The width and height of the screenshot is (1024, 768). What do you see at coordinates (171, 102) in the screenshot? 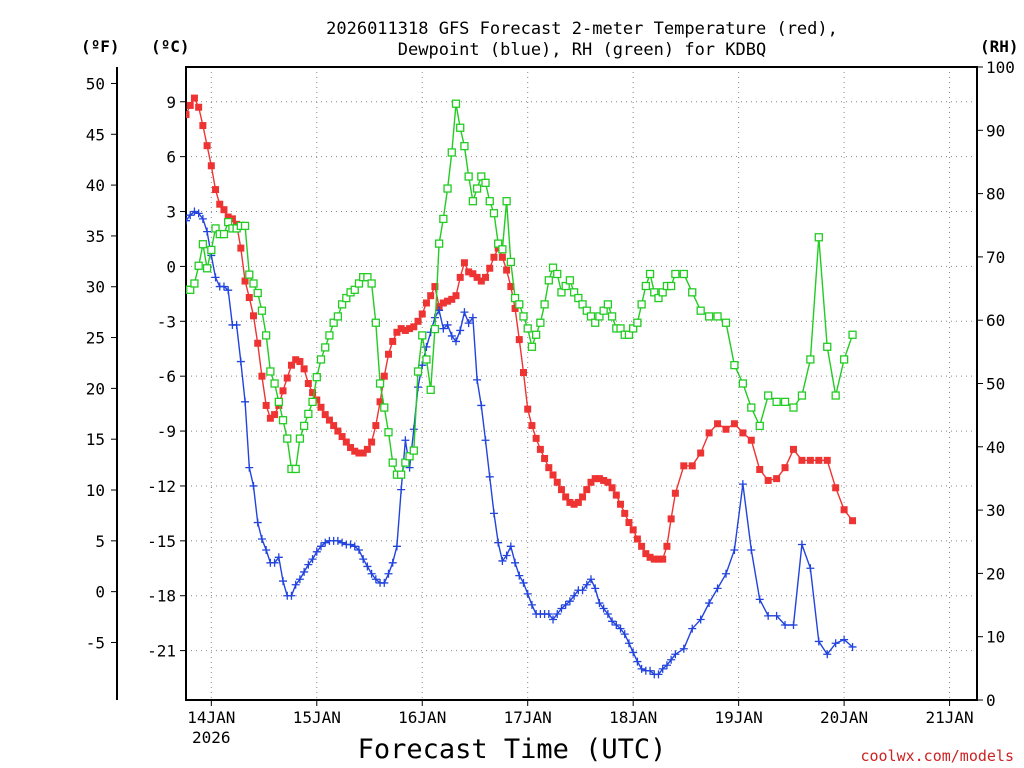
I see `celsius-tick-label: 9` at bounding box center [171, 102].